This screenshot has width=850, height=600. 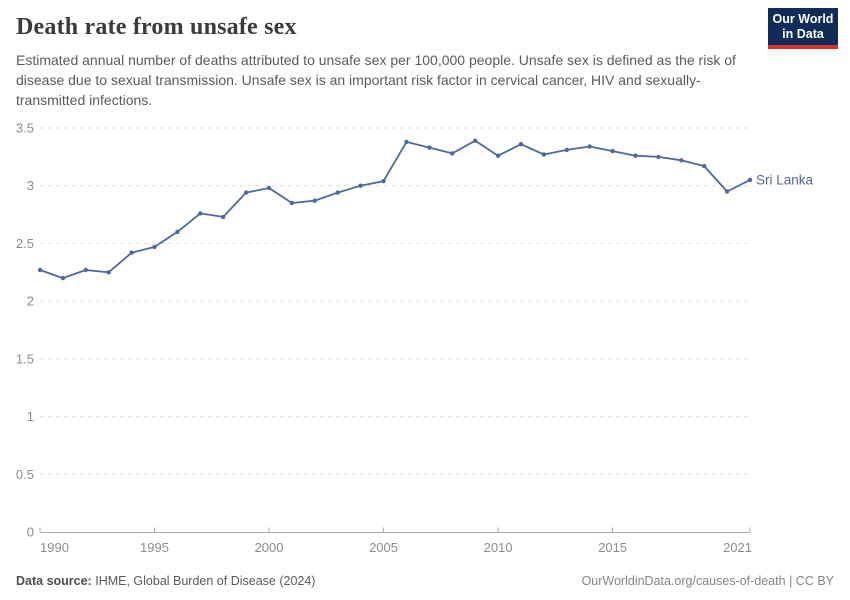 I want to click on y-axis-label: 2, so click(x=30, y=301).